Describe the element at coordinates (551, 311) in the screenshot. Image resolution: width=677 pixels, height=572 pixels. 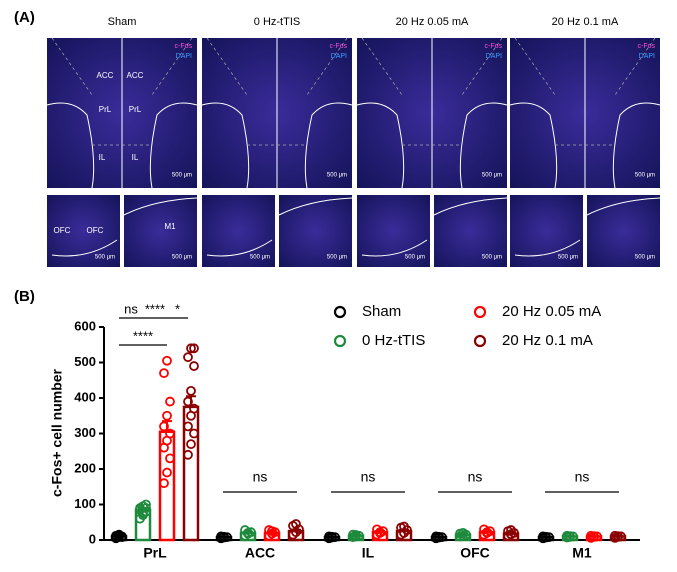
I see `legend-label: 20 Hz 0.05 mA` at that location.